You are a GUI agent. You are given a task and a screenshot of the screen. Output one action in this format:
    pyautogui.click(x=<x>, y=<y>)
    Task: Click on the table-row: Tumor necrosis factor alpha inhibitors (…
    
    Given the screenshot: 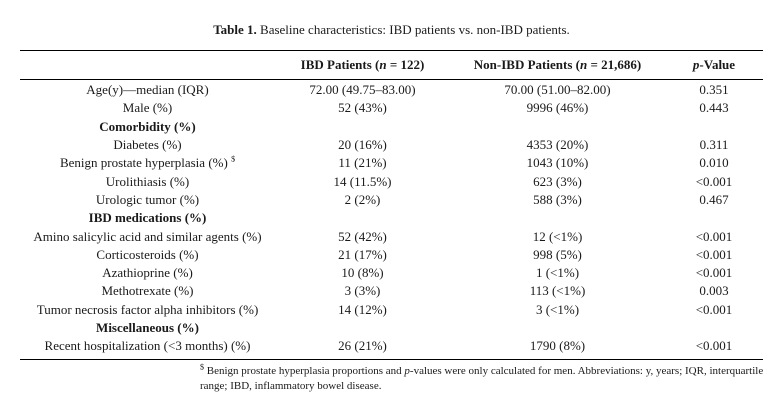 What is the action you would take?
    pyautogui.click(x=391, y=310)
    